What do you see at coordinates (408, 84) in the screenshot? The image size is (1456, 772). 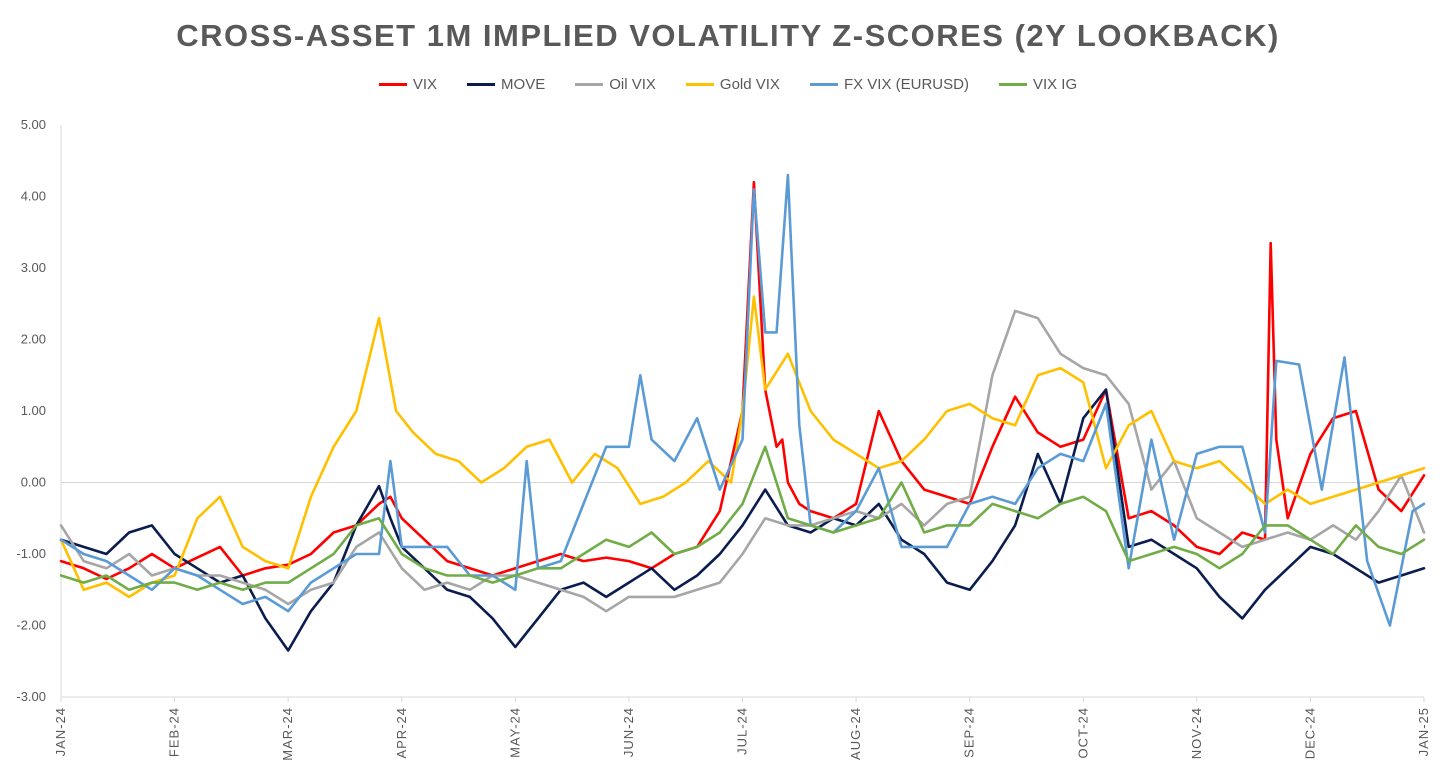 I see `legend-item: VIX` at bounding box center [408, 84].